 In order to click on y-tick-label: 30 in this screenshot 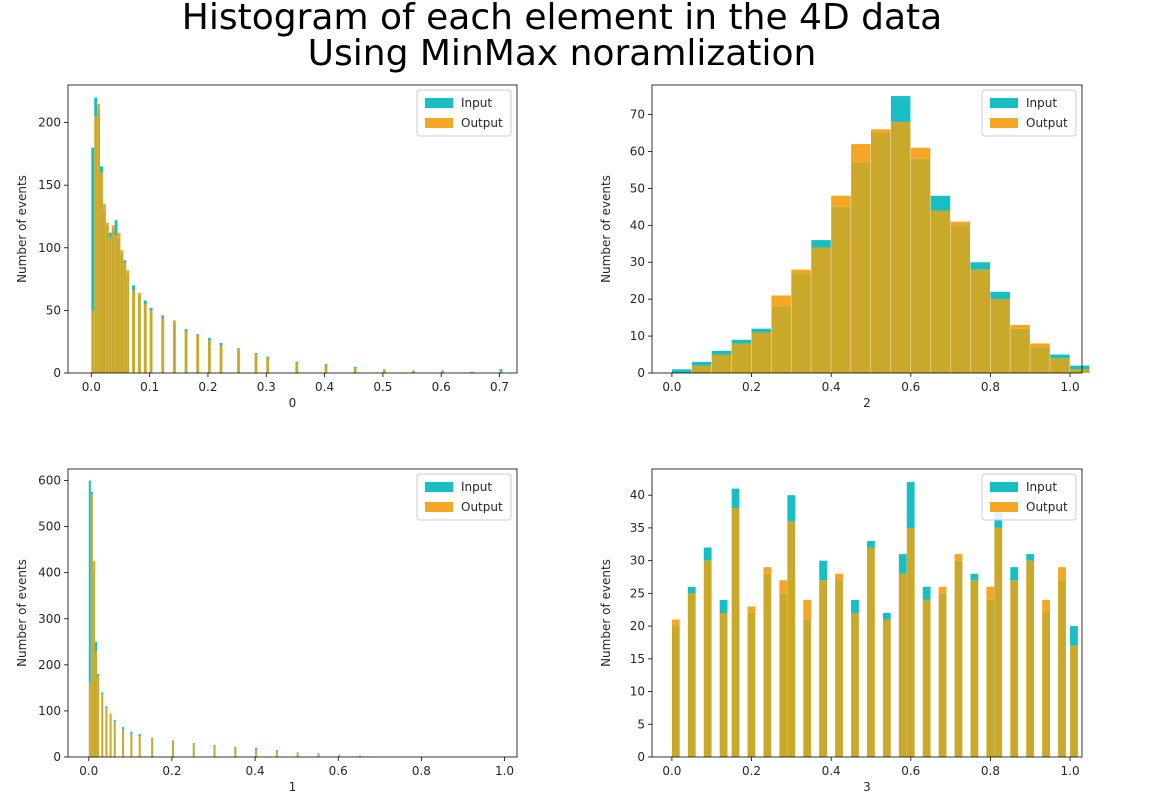, I will do `click(637, 262)`.